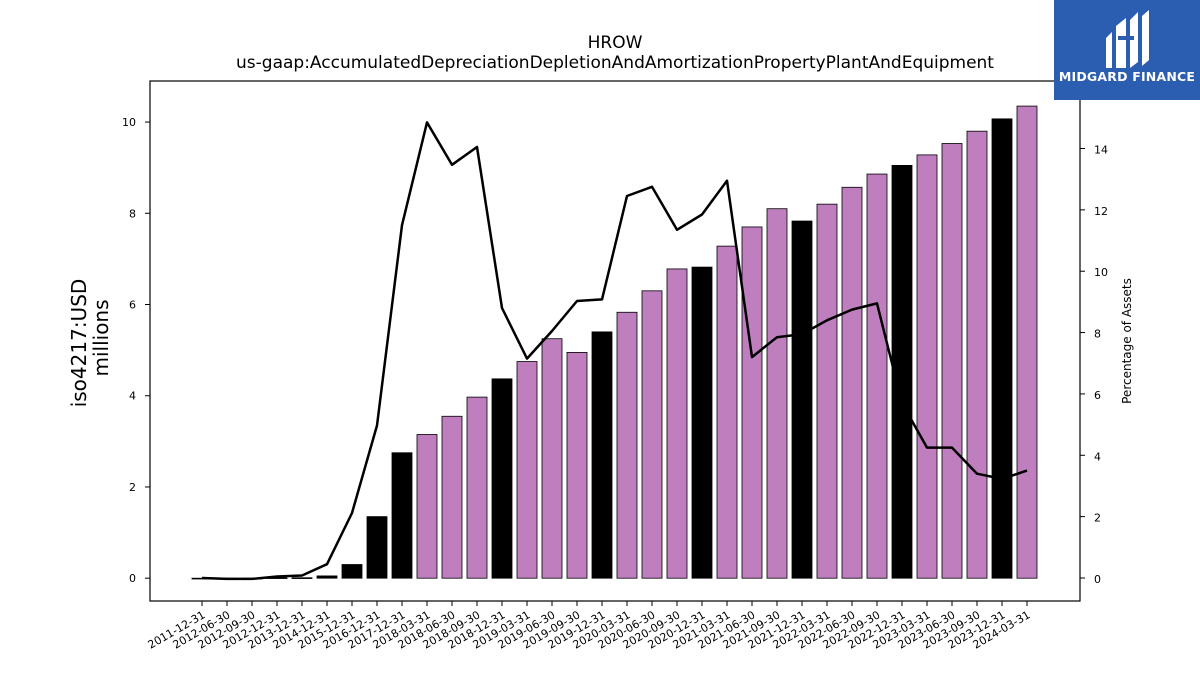 The height and width of the screenshot is (675, 1200). Describe the element at coordinates (1097, 579) in the screenshot. I see `y2-tick-label: 0` at that location.